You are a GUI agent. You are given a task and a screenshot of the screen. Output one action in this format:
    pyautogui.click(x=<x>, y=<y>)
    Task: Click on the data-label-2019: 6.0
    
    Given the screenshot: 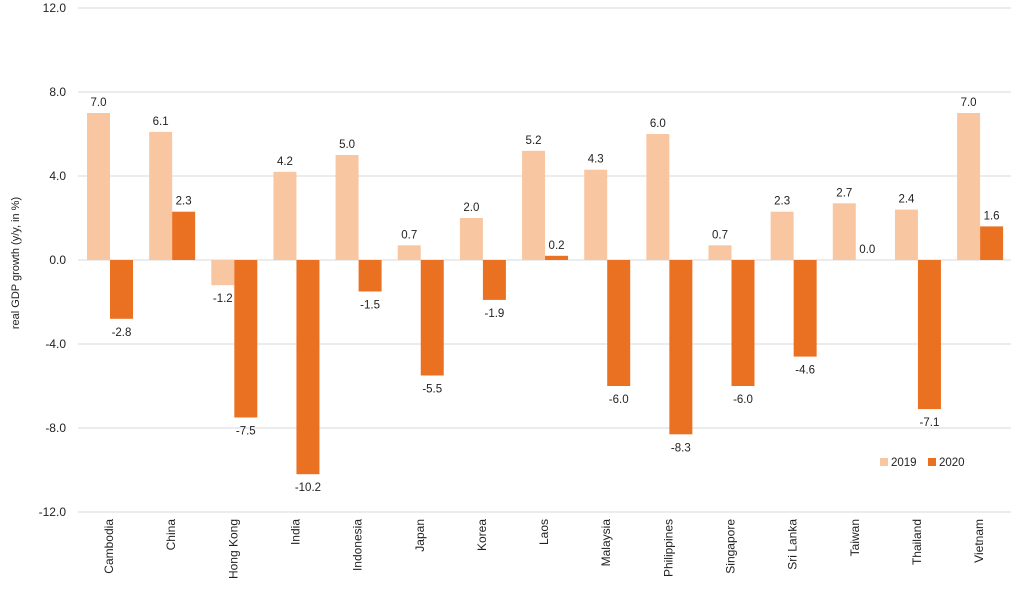 What is the action you would take?
    pyautogui.click(x=658, y=124)
    